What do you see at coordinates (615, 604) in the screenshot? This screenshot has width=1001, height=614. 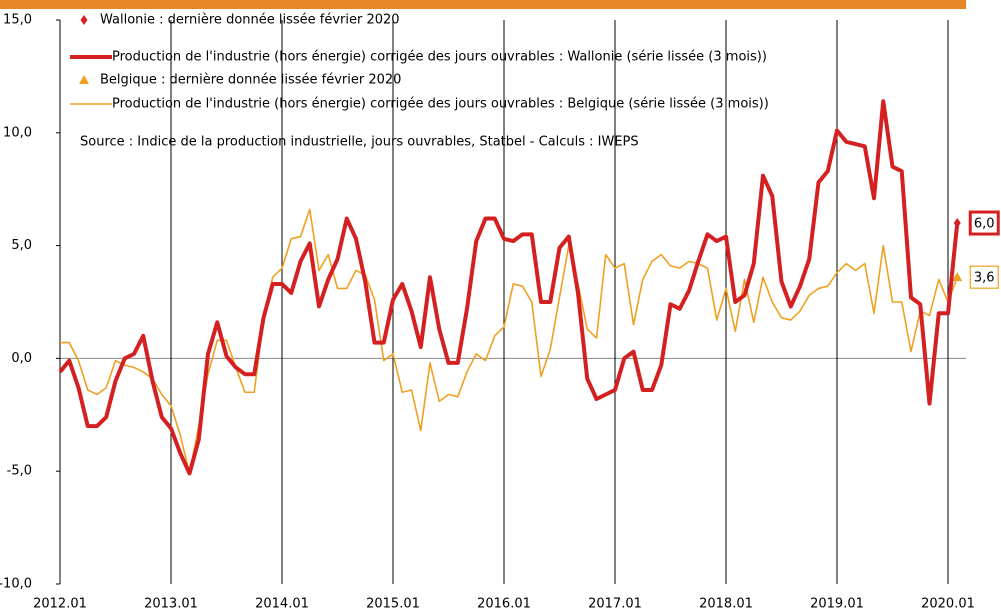 I see `x-tick-label: 2017.01` at bounding box center [615, 604].